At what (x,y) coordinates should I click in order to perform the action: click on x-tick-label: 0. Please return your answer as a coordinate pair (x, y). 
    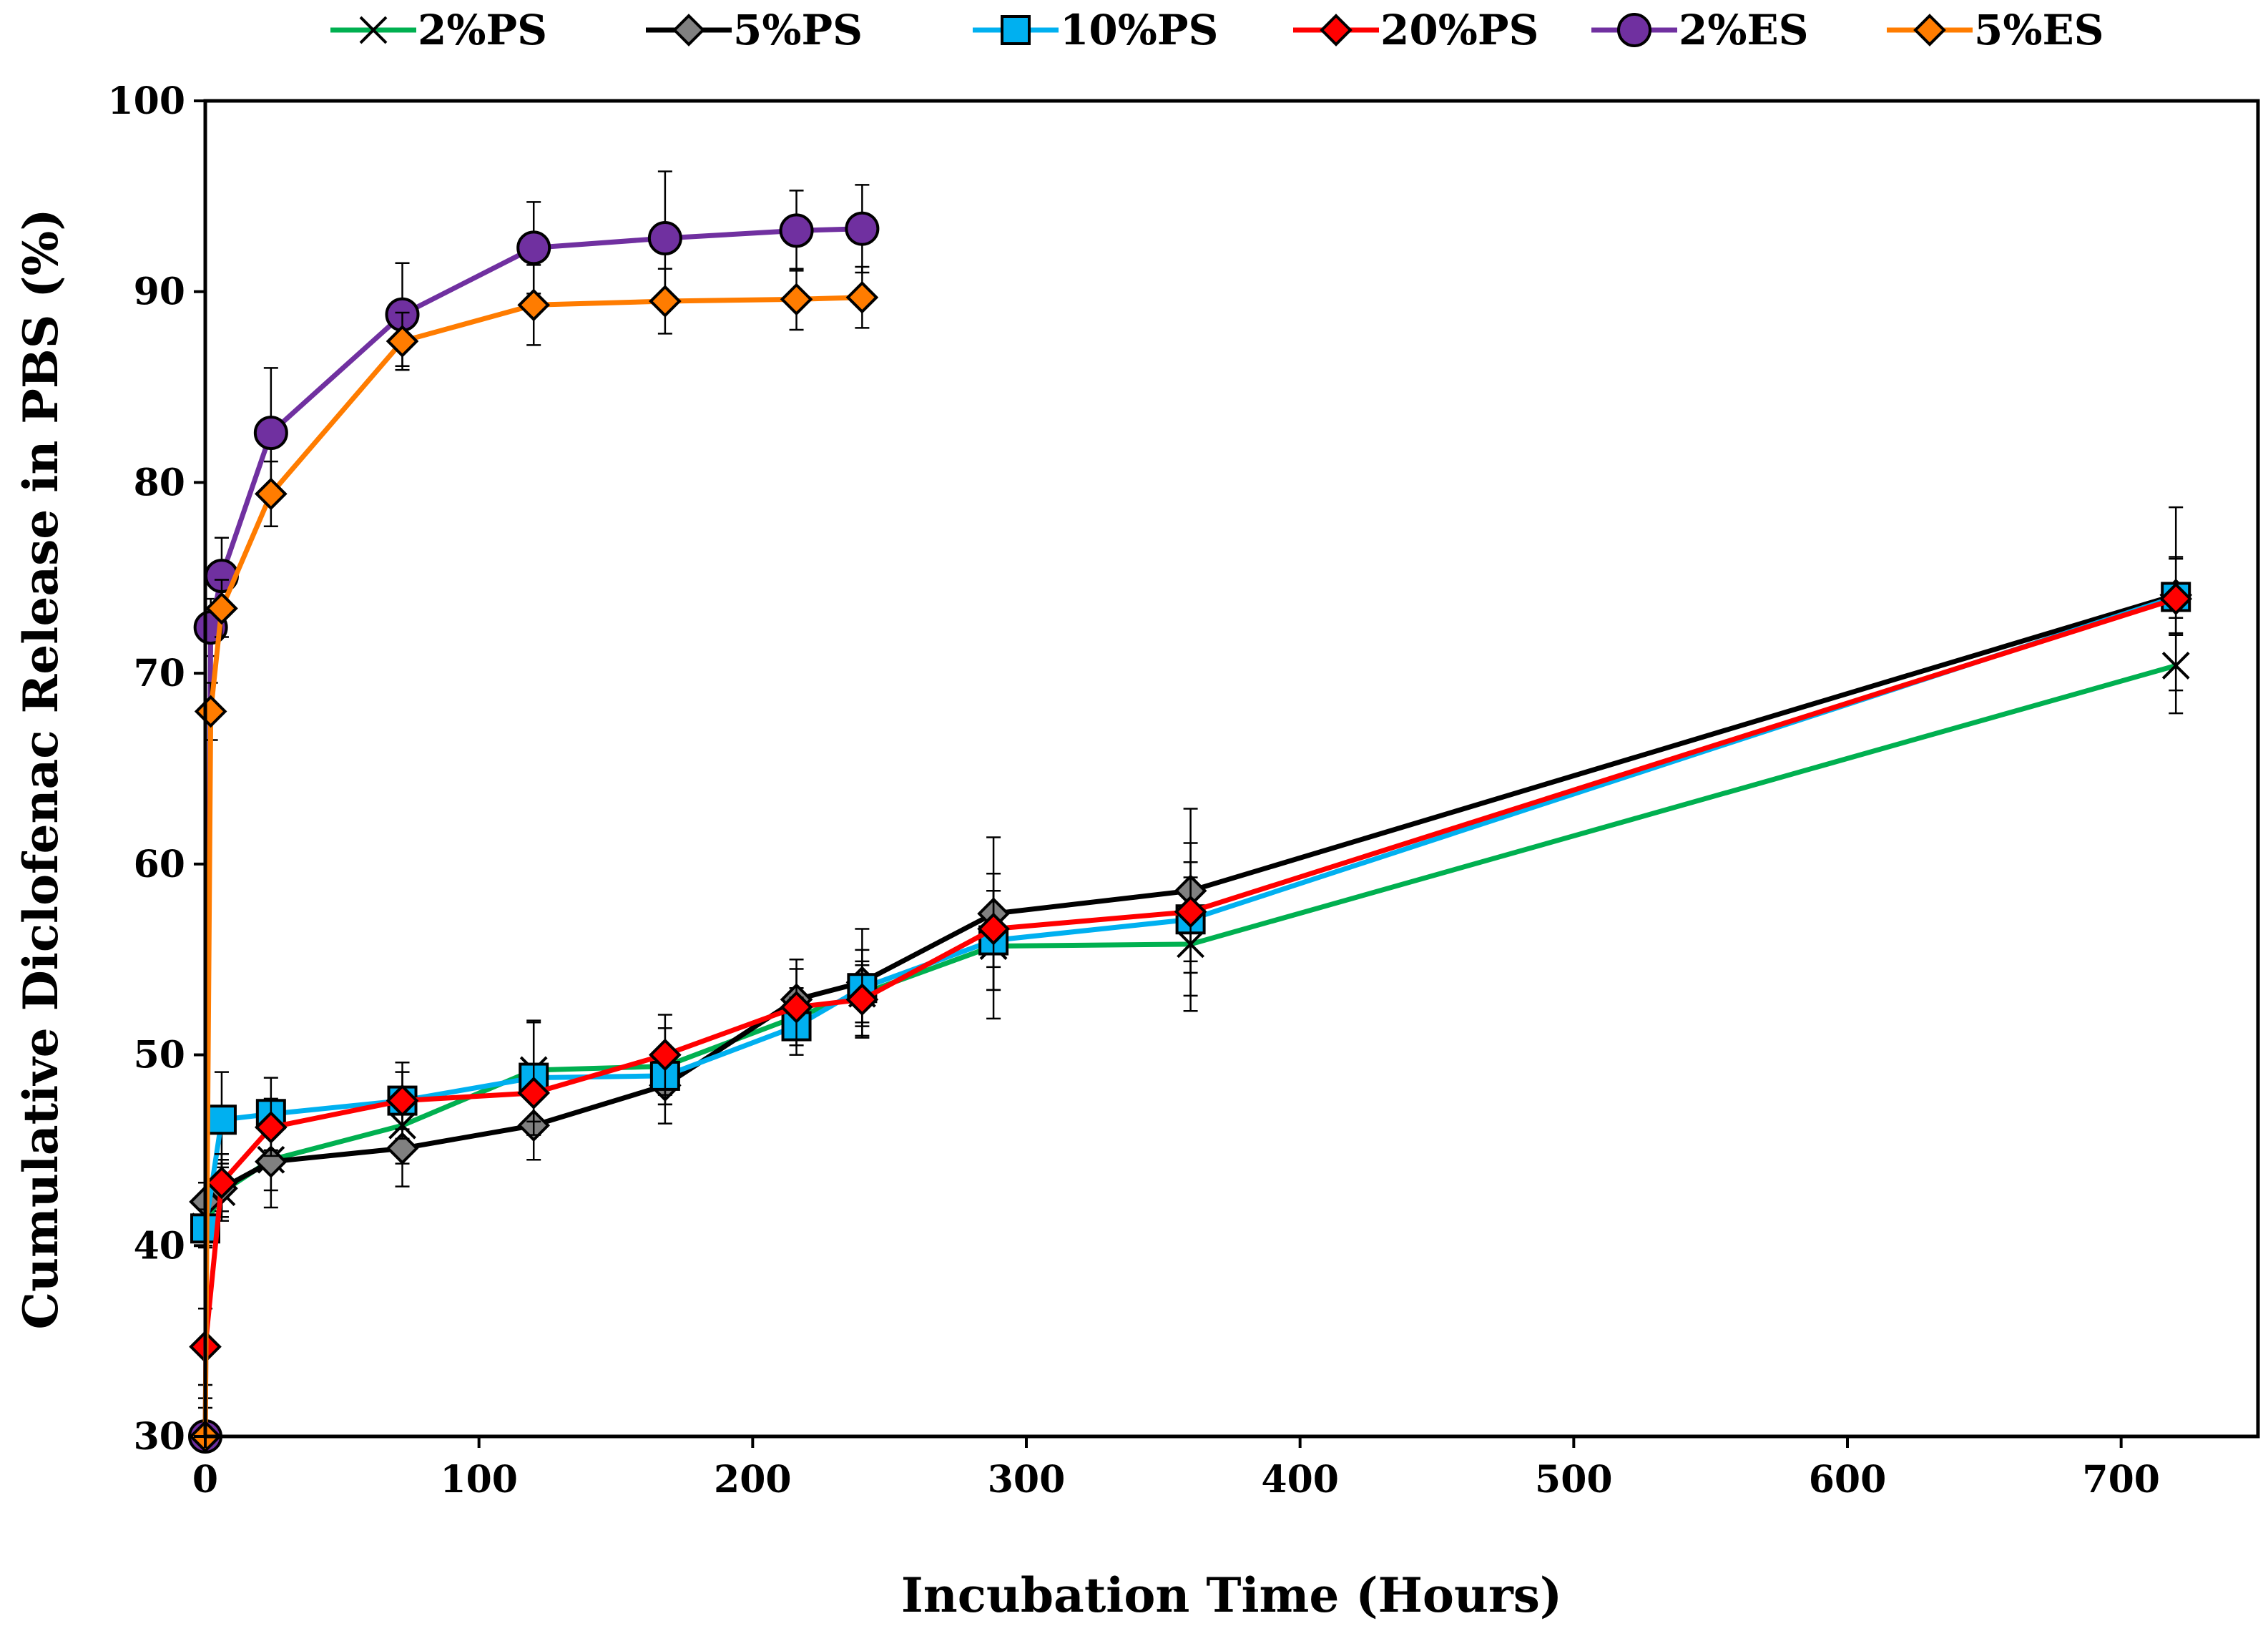
    Looking at the image, I should click on (205, 1480).